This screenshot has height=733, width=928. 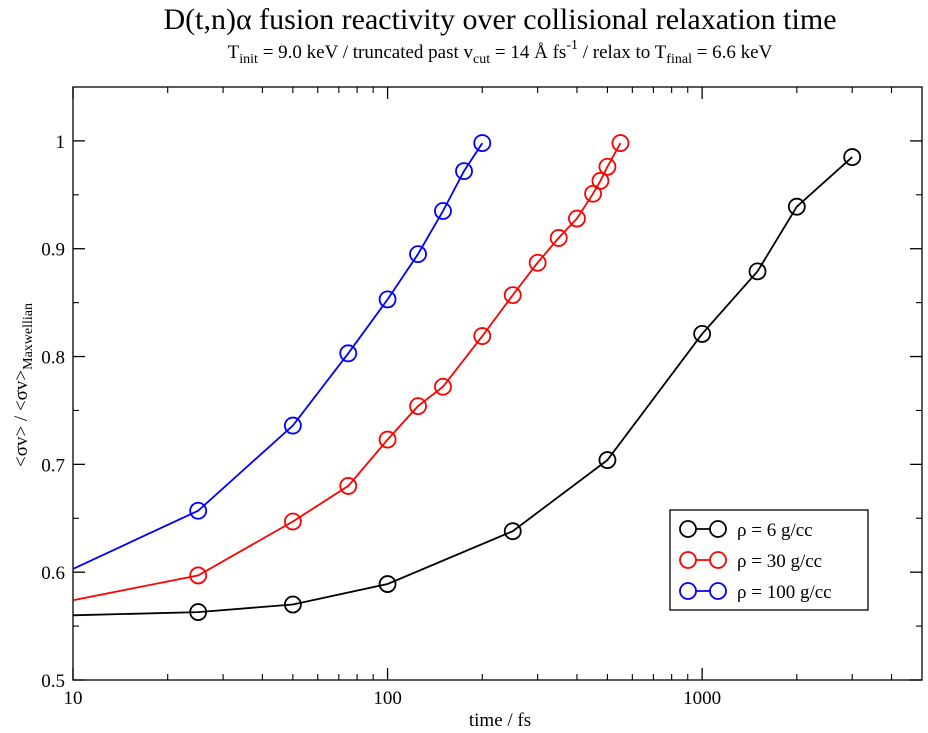 I want to click on subtitle-v-cut-sub: cut, so click(x=481, y=59).